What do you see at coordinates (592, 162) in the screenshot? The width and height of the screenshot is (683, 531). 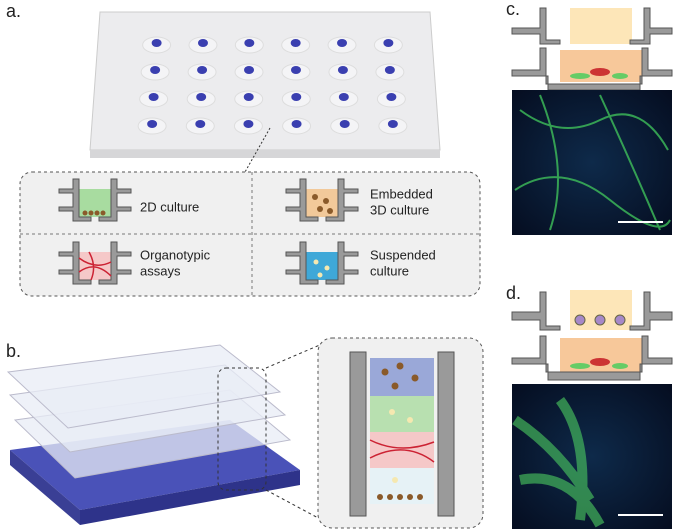 I see `micrograph-c` at bounding box center [592, 162].